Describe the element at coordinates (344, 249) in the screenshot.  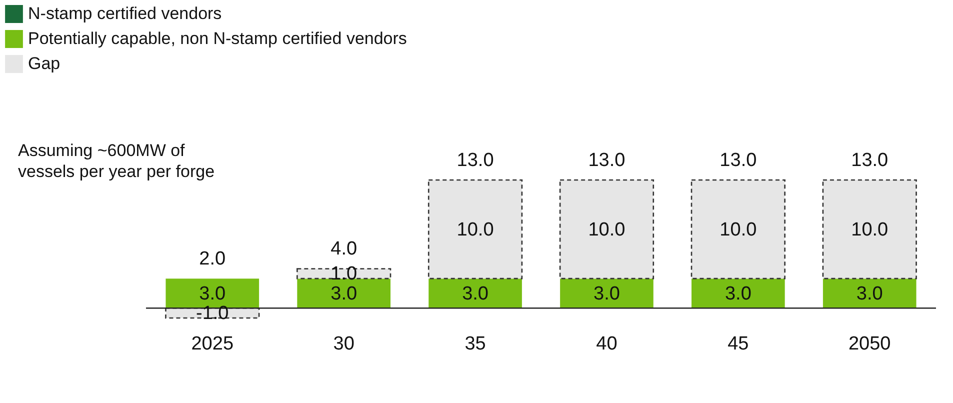
I see `total-label: 4.0` at that location.